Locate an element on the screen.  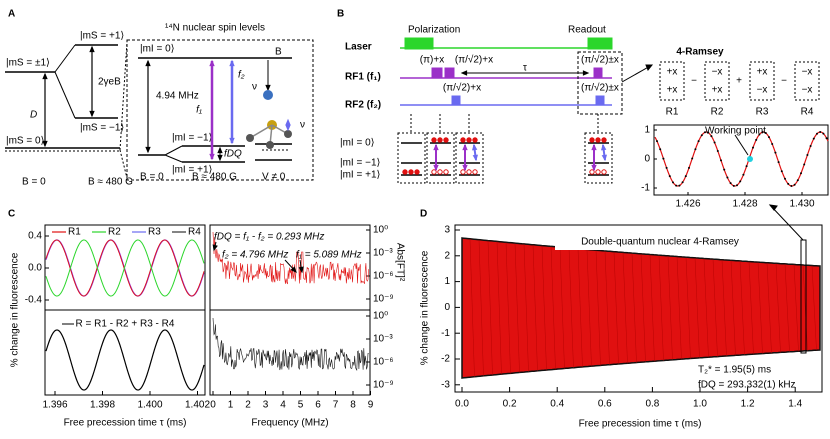
atom is located at coordinates (250, 138).